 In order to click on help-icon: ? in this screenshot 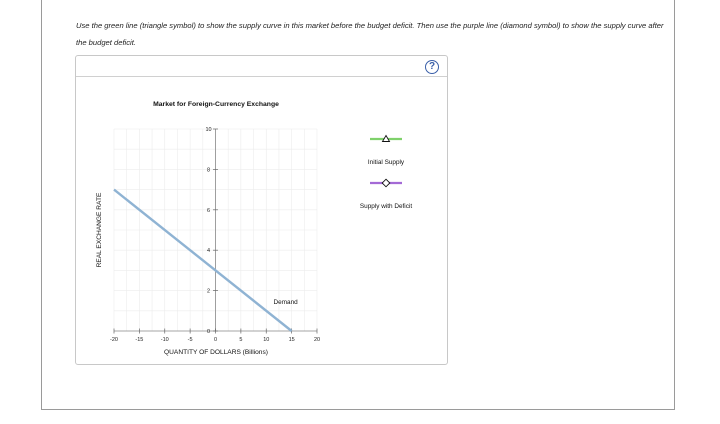, I will do `click(432, 67)`.